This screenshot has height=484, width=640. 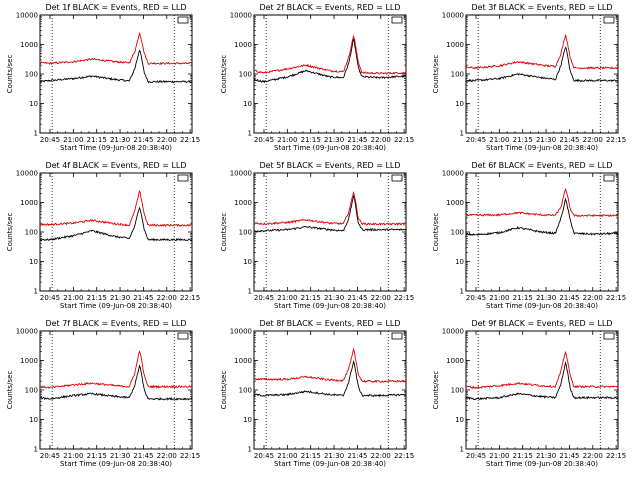 What do you see at coordinates (329, 323) in the screenshot?
I see `panel-title: Det 8f BLACK = Events, RED = LLD` at bounding box center [329, 323].